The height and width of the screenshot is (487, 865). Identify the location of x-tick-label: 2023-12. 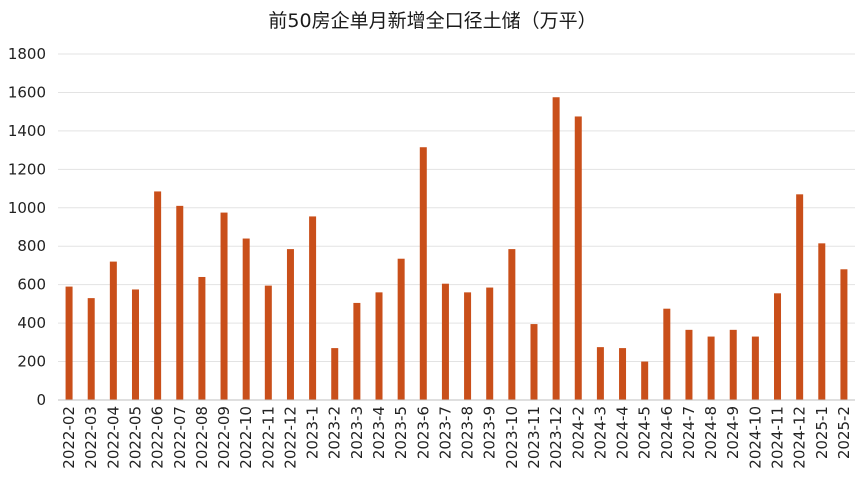
(556, 437).